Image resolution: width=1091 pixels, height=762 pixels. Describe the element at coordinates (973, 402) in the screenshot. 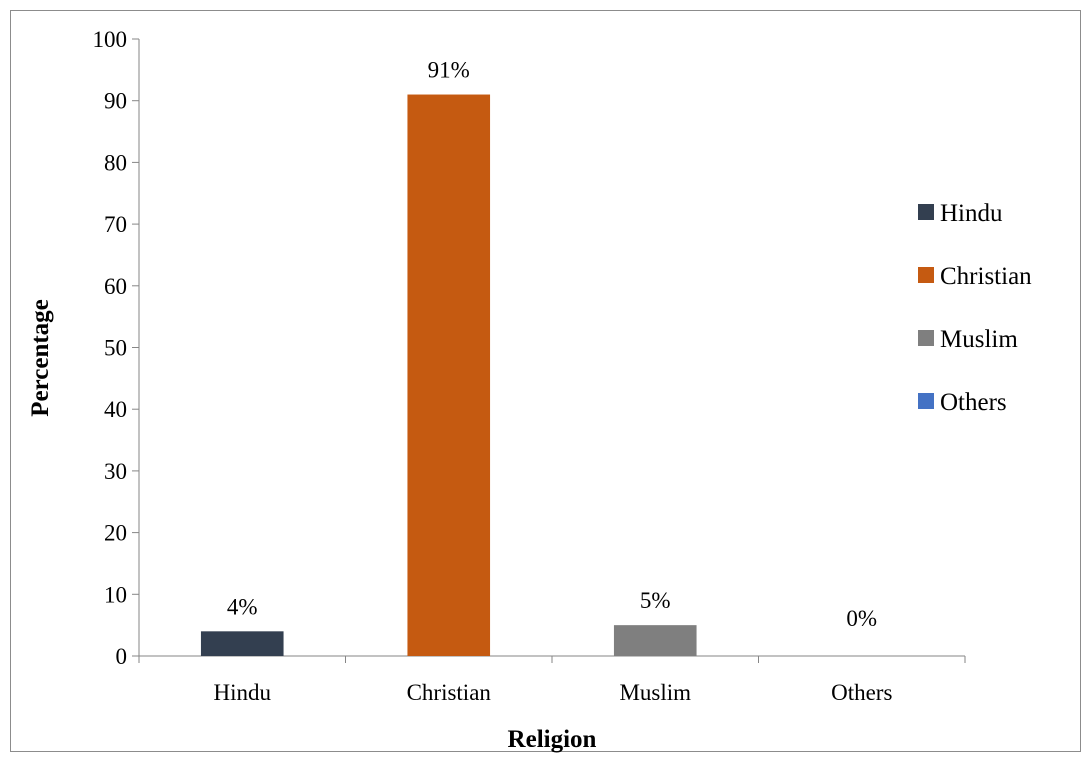

I see `legend-label: Others` at that location.